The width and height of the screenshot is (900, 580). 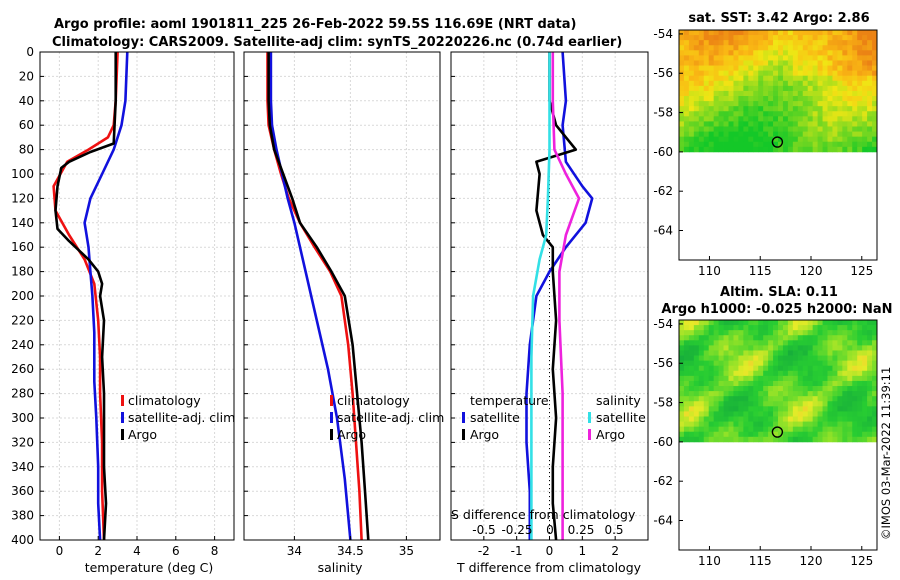 I want to click on legend-t-argo: Argo, so click(x=484, y=434).